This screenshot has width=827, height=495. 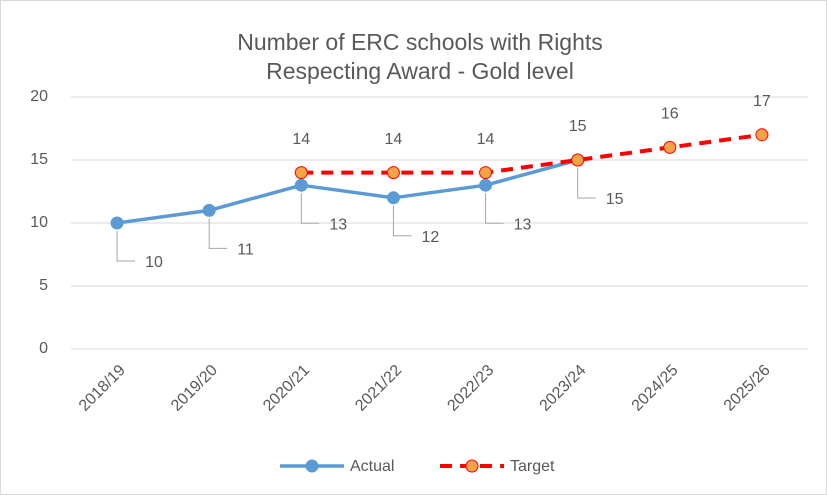 What do you see at coordinates (372, 466) in the screenshot?
I see `legend-label: Actual` at bounding box center [372, 466].